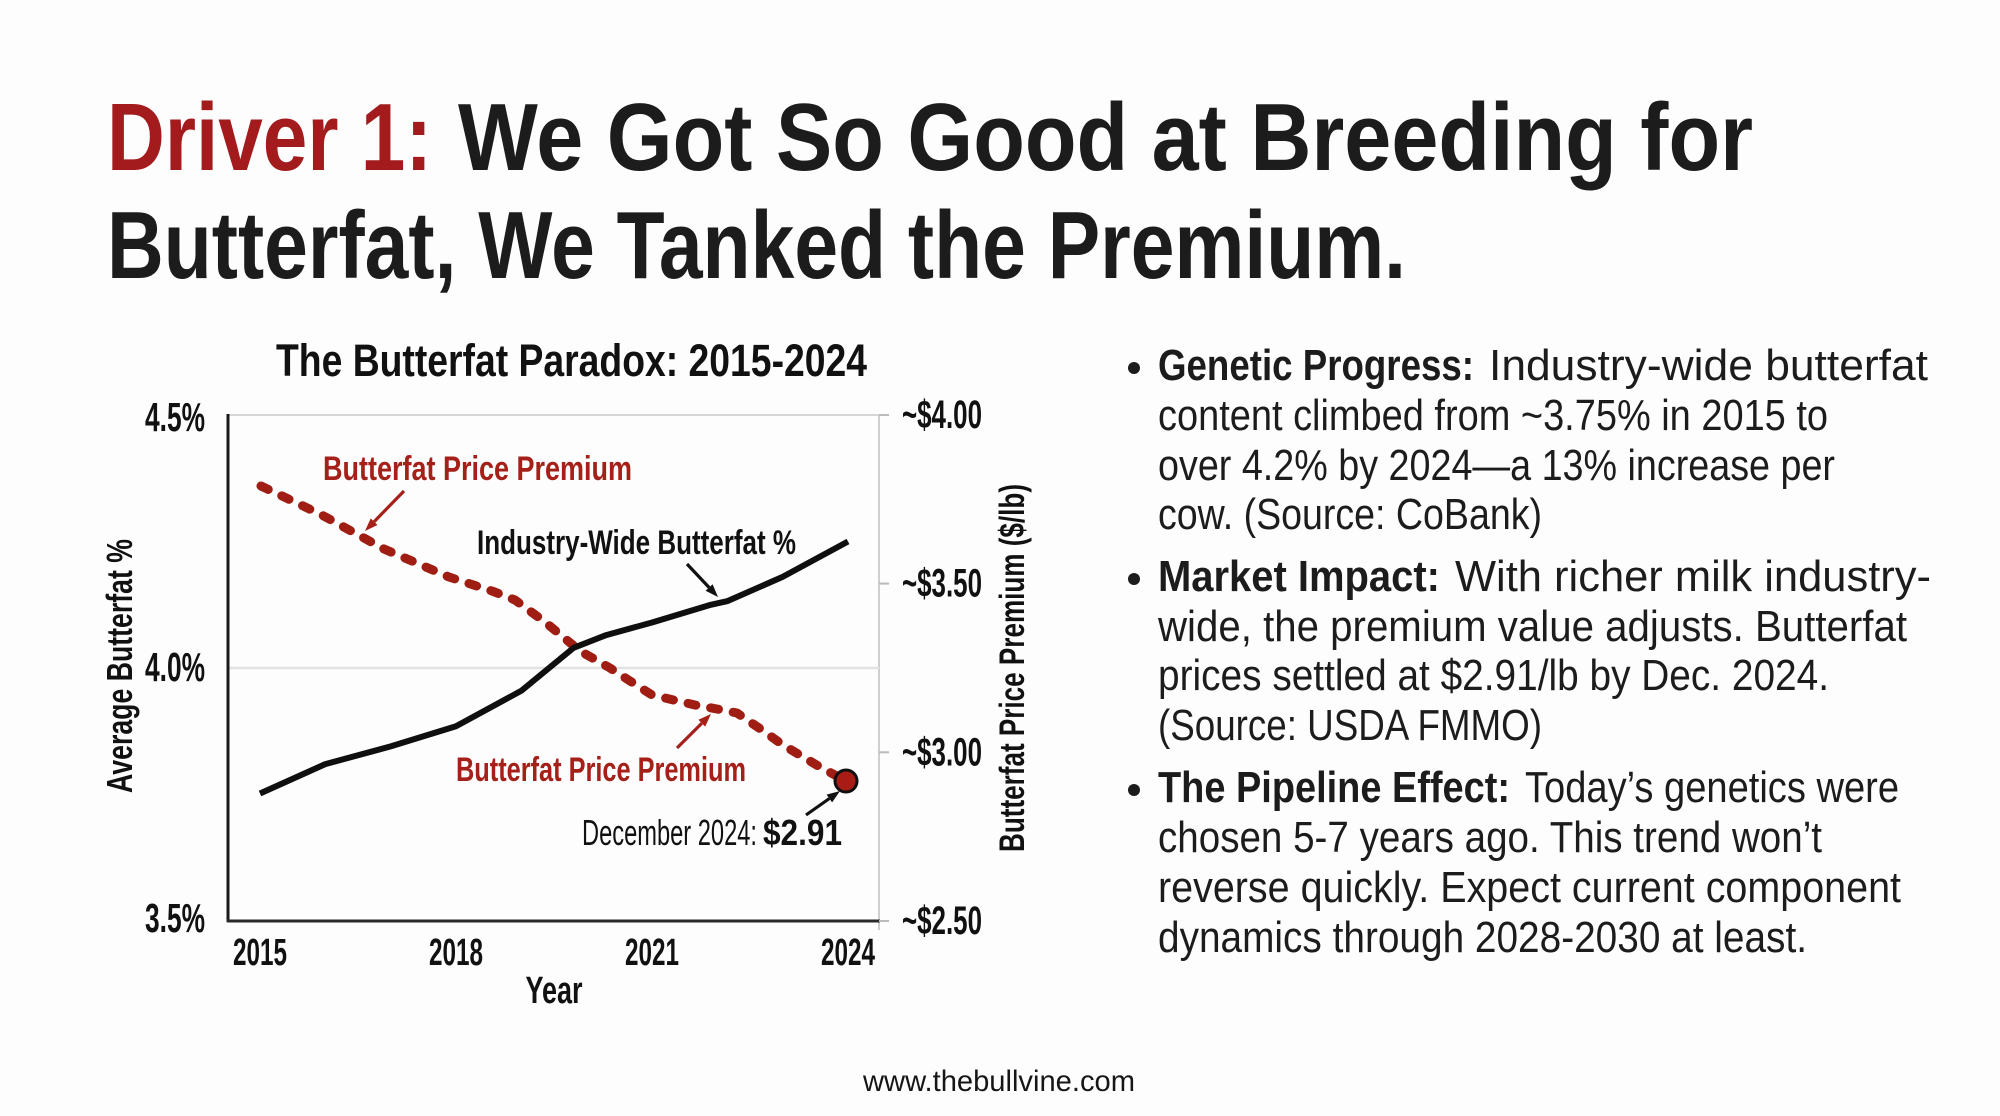  I want to click on svg-text: The Pipeline Effect:, so click(1334, 787).